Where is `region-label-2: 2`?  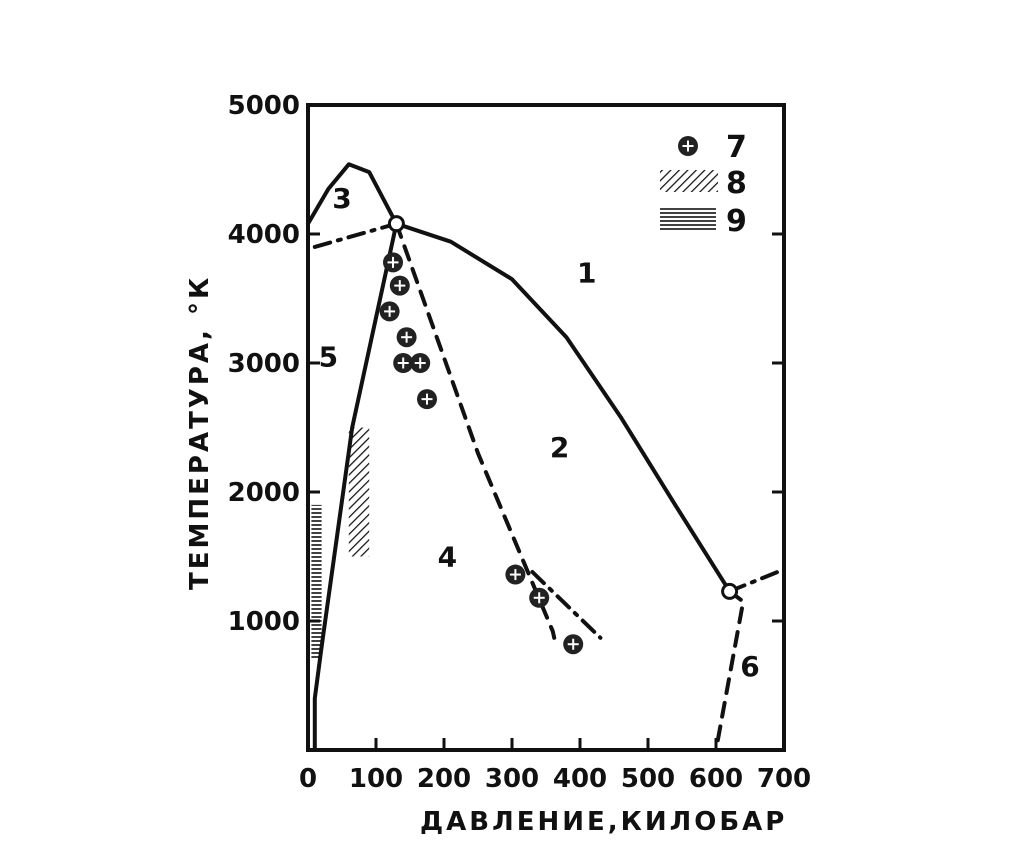
region-label-2: 2 is located at coordinates (559, 447).